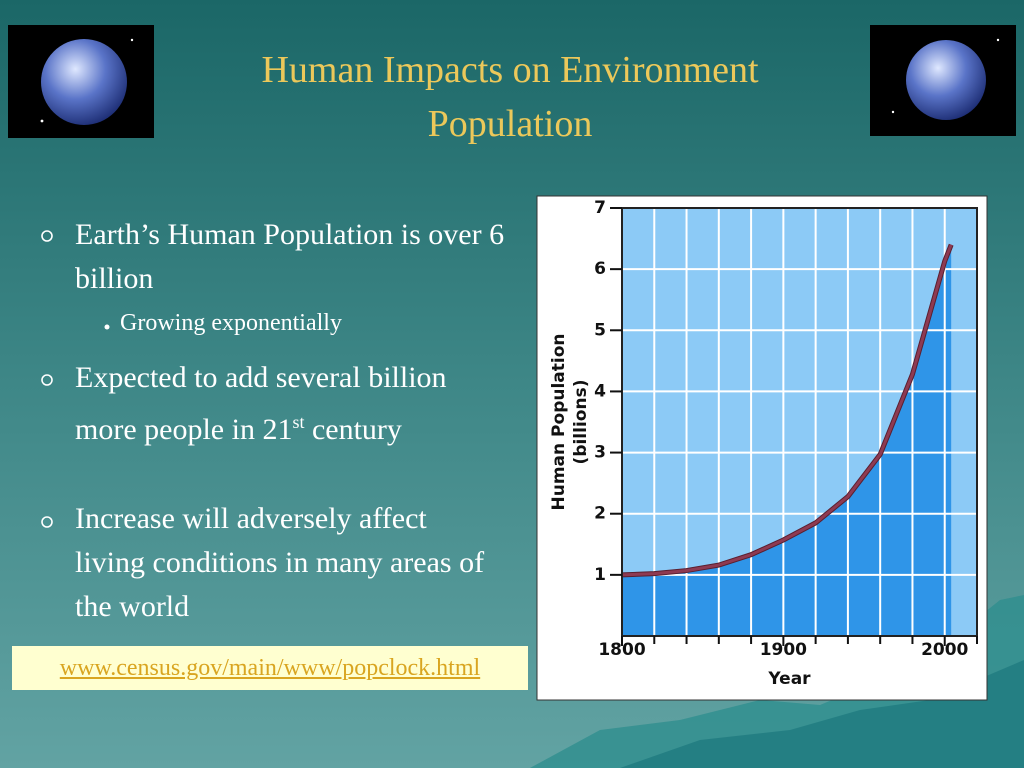 Image resolution: width=1024 pixels, height=768 pixels. What do you see at coordinates (510, 70) in the screenshot?
I see `title: Human Impacts on Environment` at bounding box center [510, 70].